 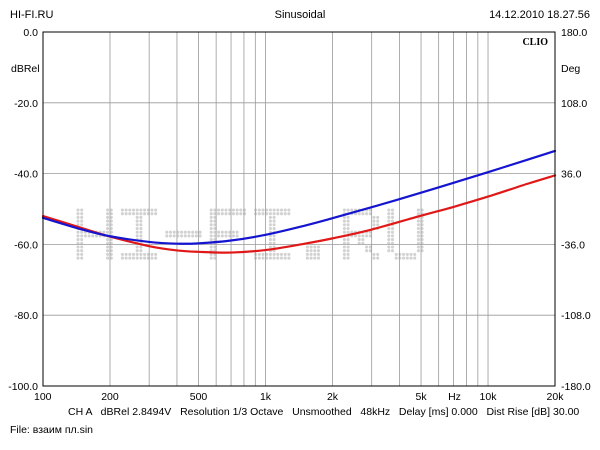 I want to click on y2-axis-label: Deg, so click(x=570, y=69).